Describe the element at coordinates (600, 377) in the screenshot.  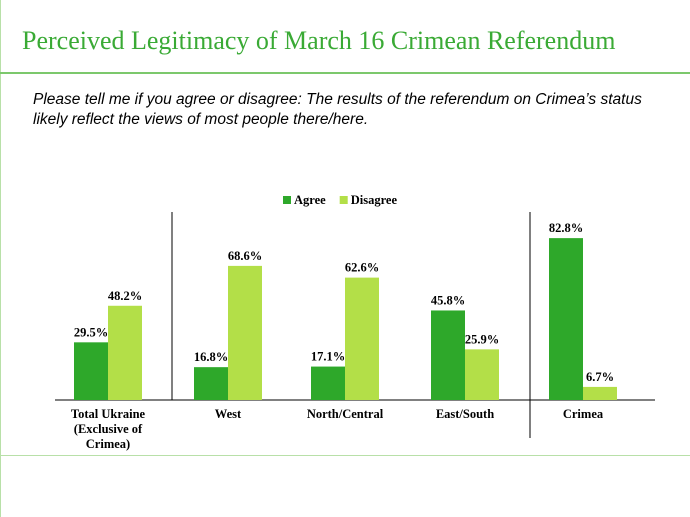
I see `value-label: 6.7%` at that location.